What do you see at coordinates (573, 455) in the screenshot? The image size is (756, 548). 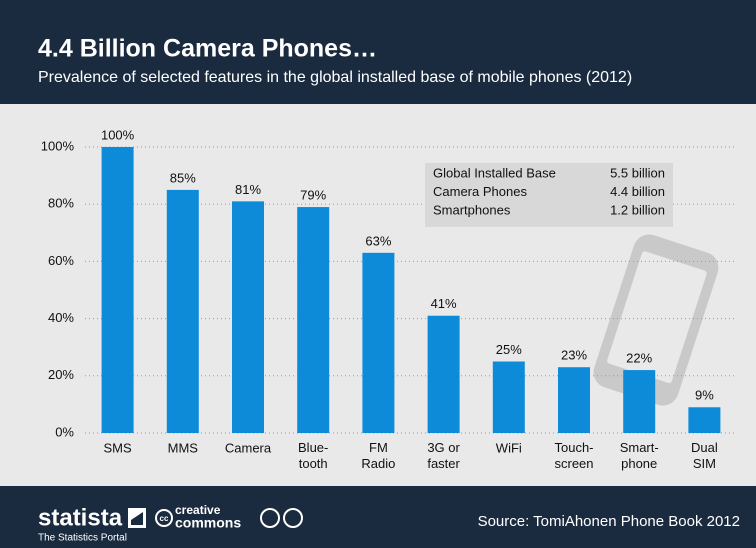 I see `x-tick-label: Touch-screen` at bounding box center [573, 455].